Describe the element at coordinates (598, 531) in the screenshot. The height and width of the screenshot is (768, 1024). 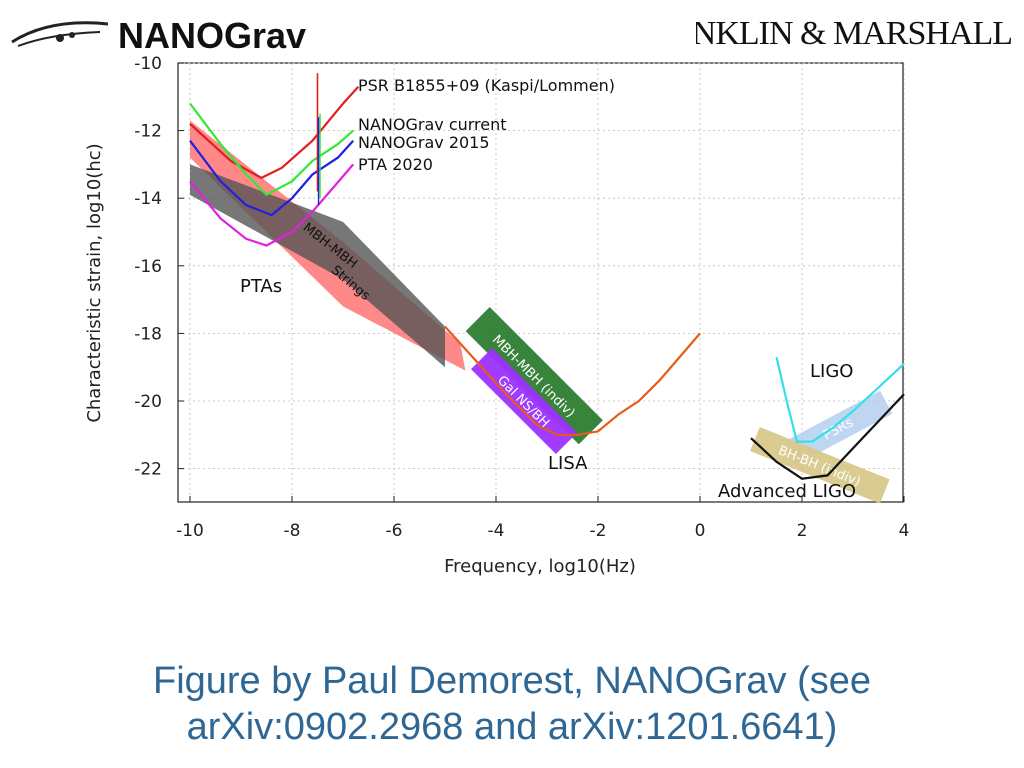
I see `x-tick-label: -2` at that location.